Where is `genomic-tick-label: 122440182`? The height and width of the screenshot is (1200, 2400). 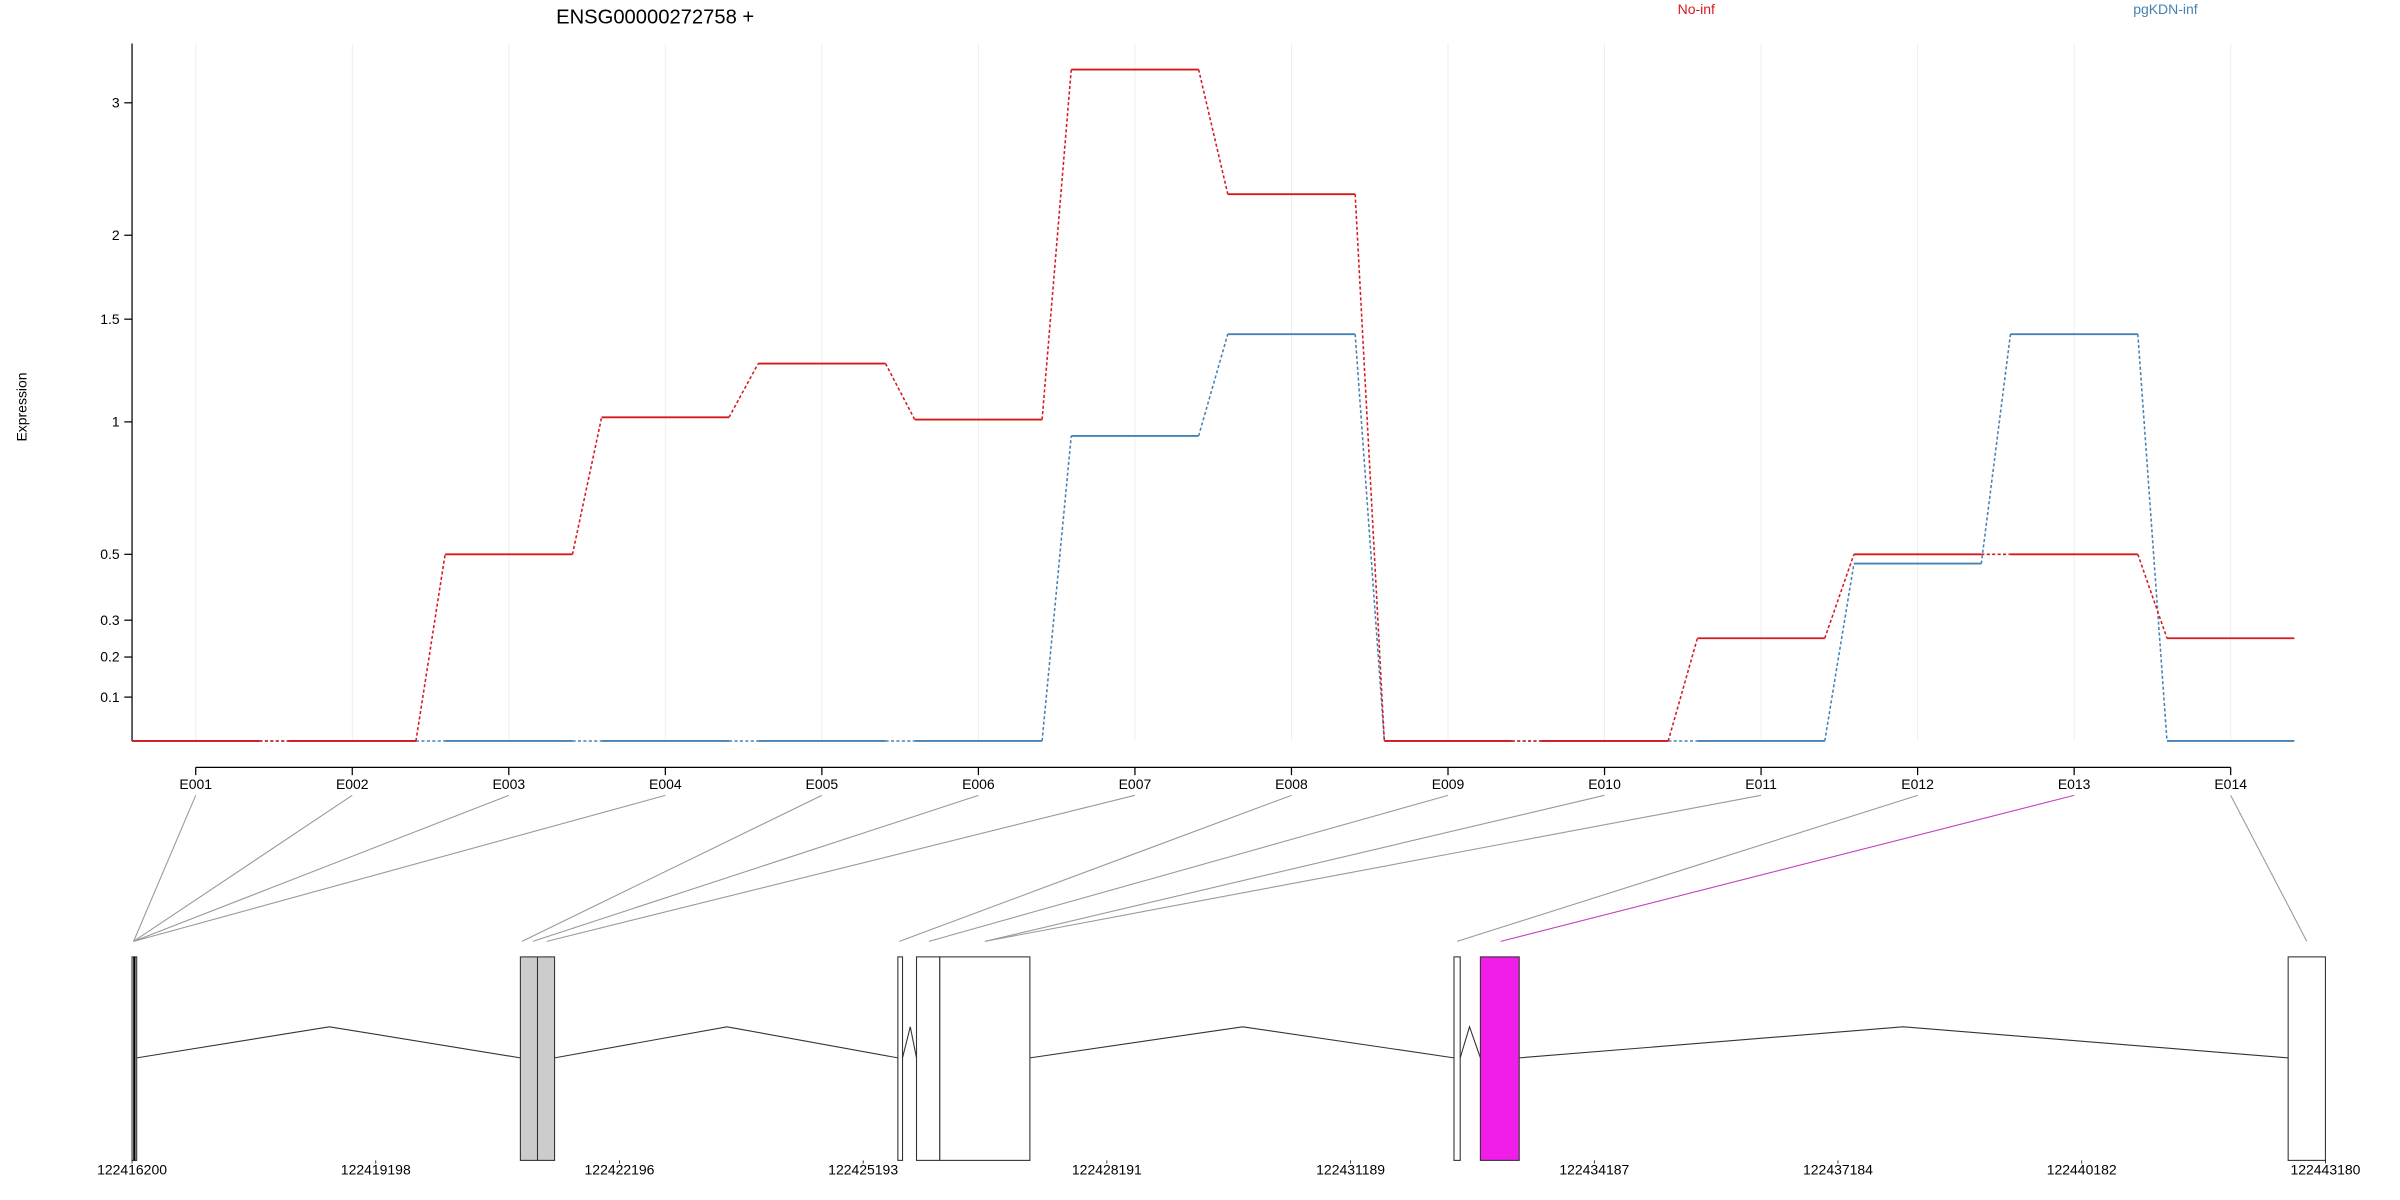
genomic-tick-label: 122440182 is located at coordinates (2082, 1169).